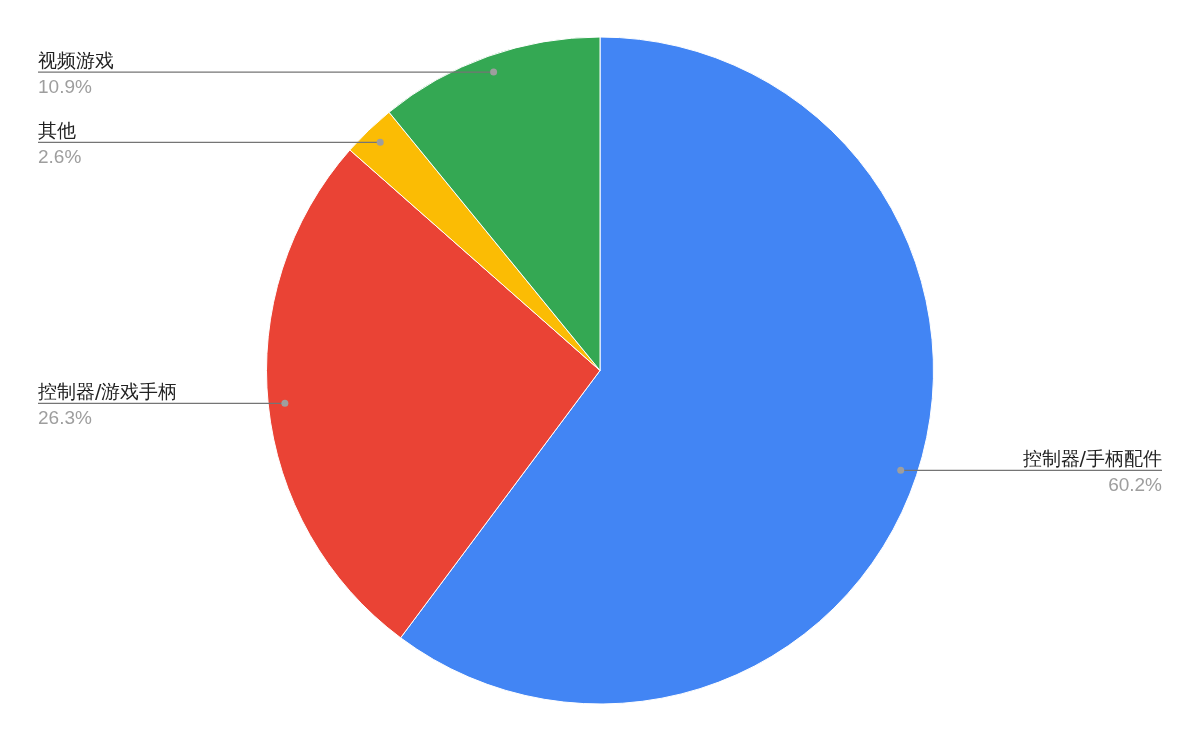 Image resolution: width=1200 pixels, height=742 pixels. I want to click on slice-label: 其他, so click(57, 130).